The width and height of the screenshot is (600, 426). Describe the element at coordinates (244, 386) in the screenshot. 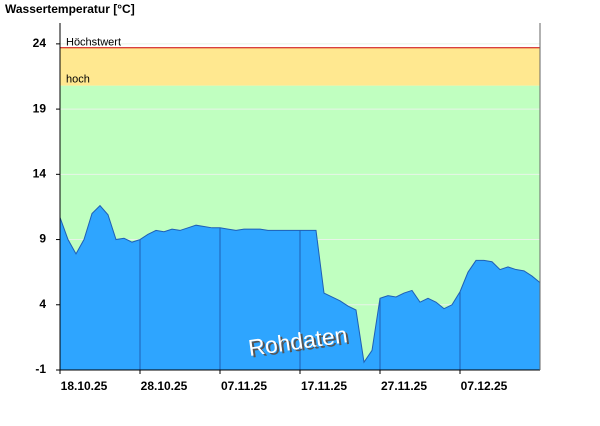

I see `x-tick-label: 07.11.25` at that location.